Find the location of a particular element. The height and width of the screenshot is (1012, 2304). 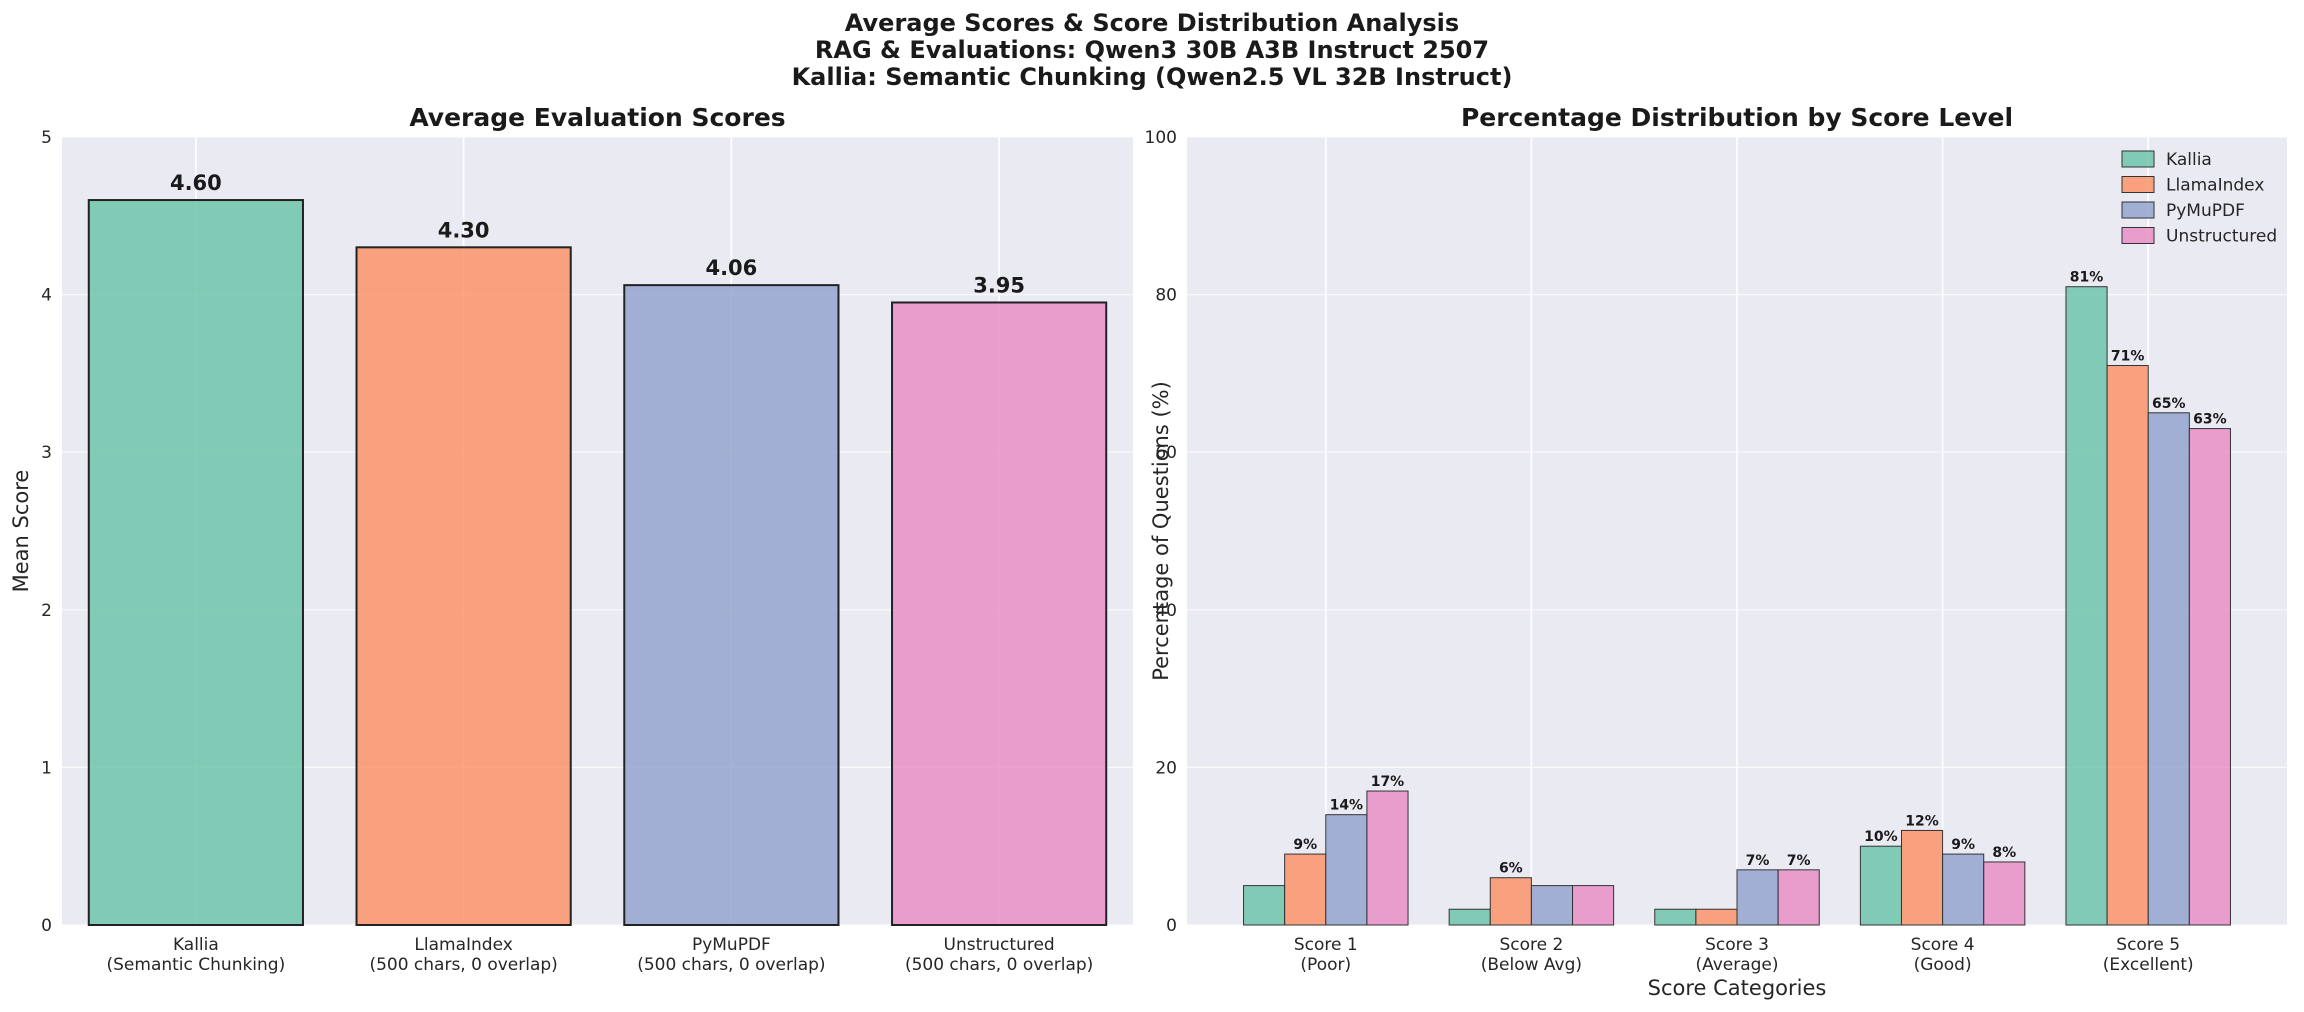

right-y-tick-label: 60 is located at coordinates (1166, 453).